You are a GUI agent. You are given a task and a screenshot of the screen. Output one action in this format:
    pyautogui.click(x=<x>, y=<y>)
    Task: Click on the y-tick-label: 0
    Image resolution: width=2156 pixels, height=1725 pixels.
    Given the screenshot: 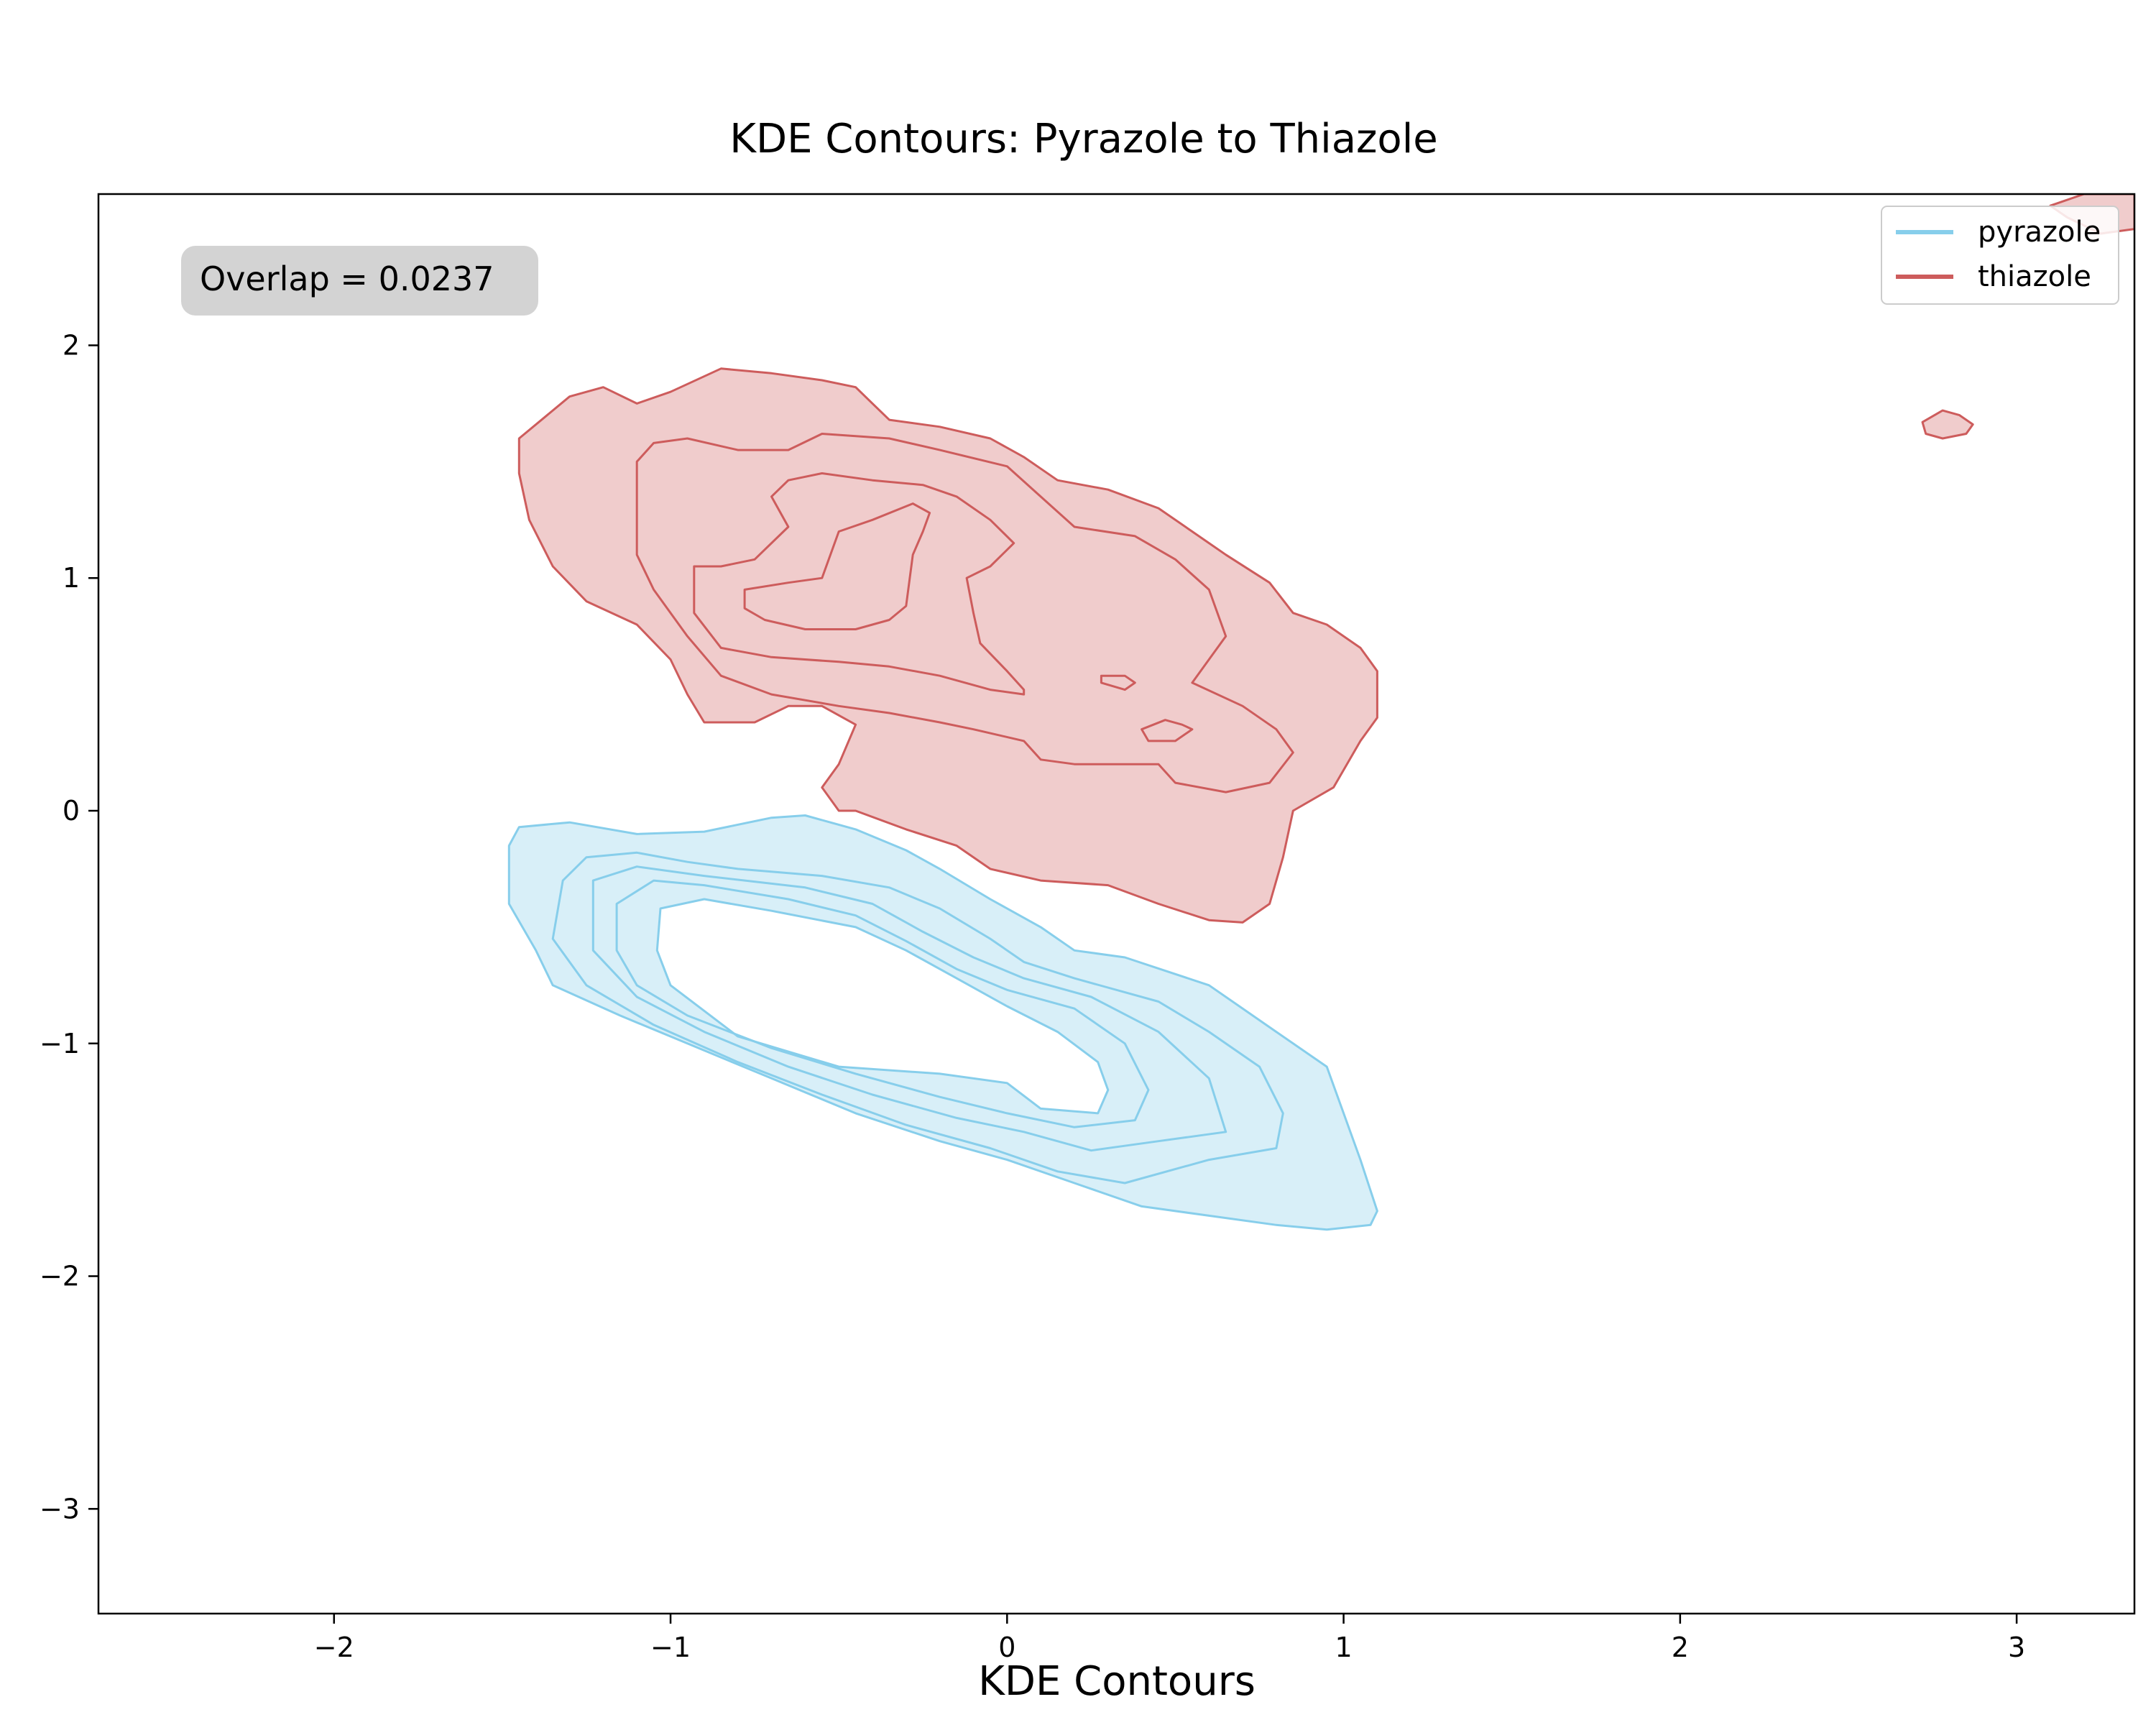 What is the action you would take?
    pyautogui.click(x=71, y=811)
    